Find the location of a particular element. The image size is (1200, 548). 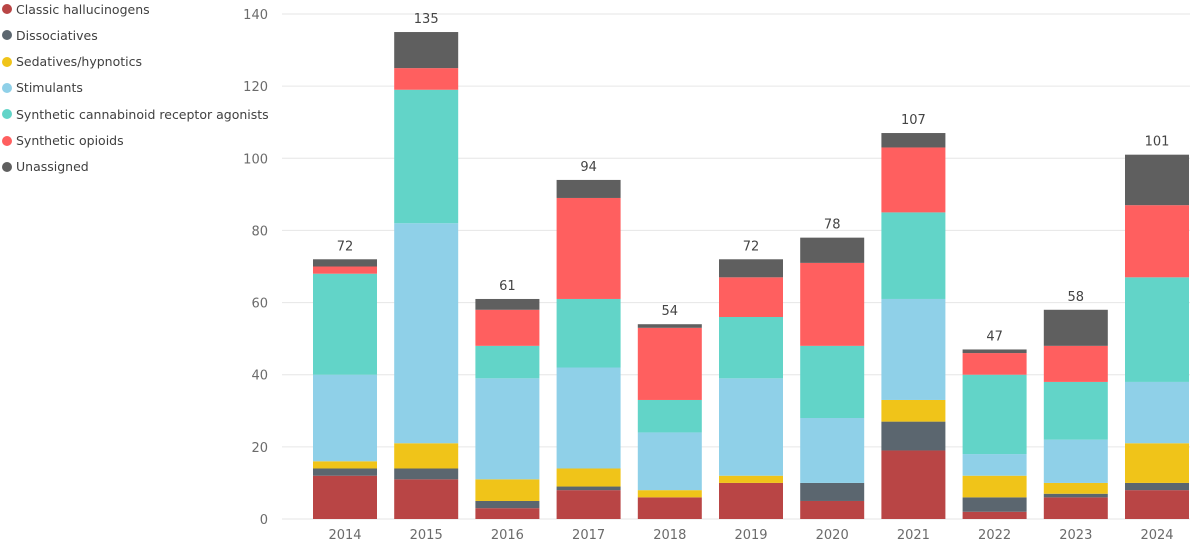

total-data-label: 78 is located at coordinates (832, 225).